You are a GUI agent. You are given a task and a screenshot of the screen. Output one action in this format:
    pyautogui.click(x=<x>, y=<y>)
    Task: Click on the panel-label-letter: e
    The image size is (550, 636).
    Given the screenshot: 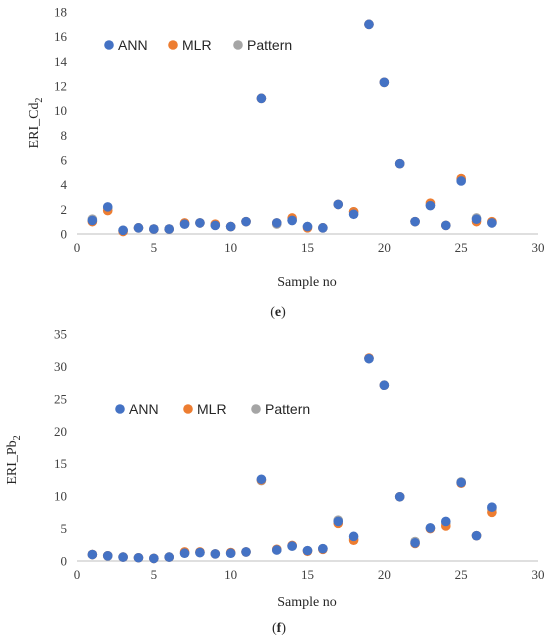 What is the action you would take?
    pyautogui.click(x=278, y=312)
    